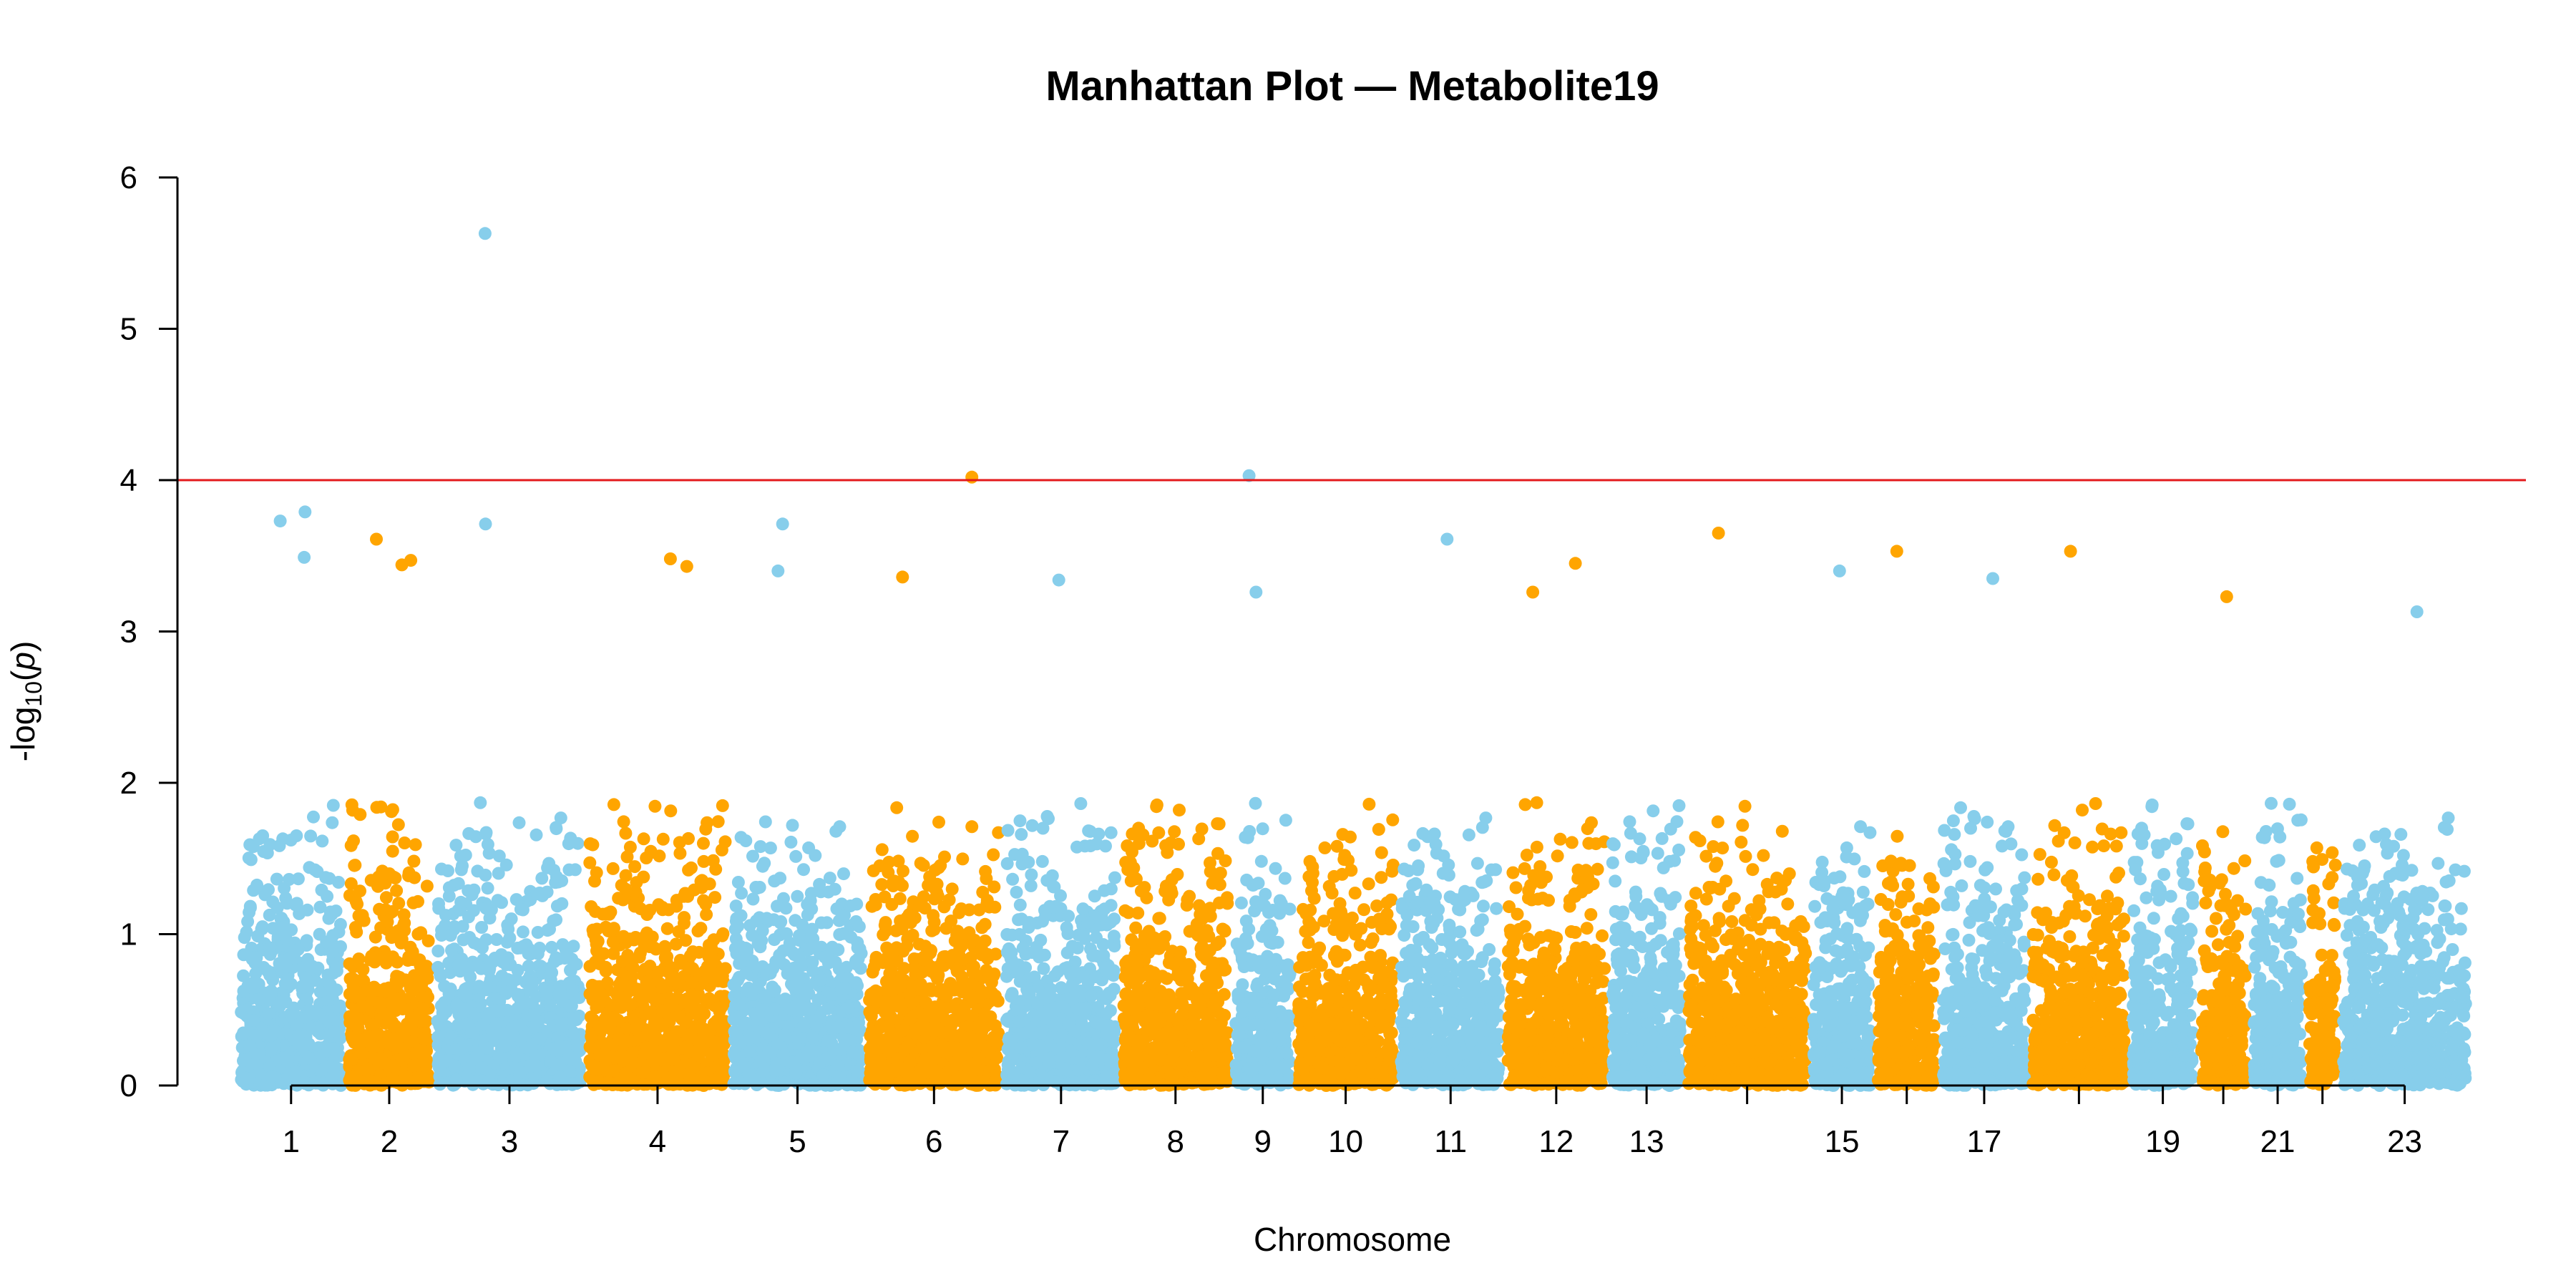  Describe the element at coordinates (663, 839) in the screenshot. I see `data-point-2019` at that location.